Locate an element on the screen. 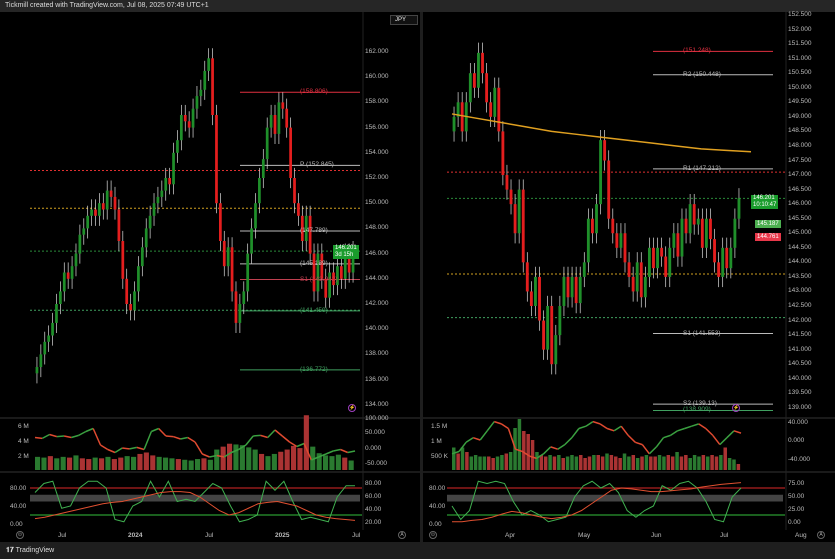 The height and width of the screenshot is (559, 835). price-axis-label: 143.500 is located at coordinates (800, 276).